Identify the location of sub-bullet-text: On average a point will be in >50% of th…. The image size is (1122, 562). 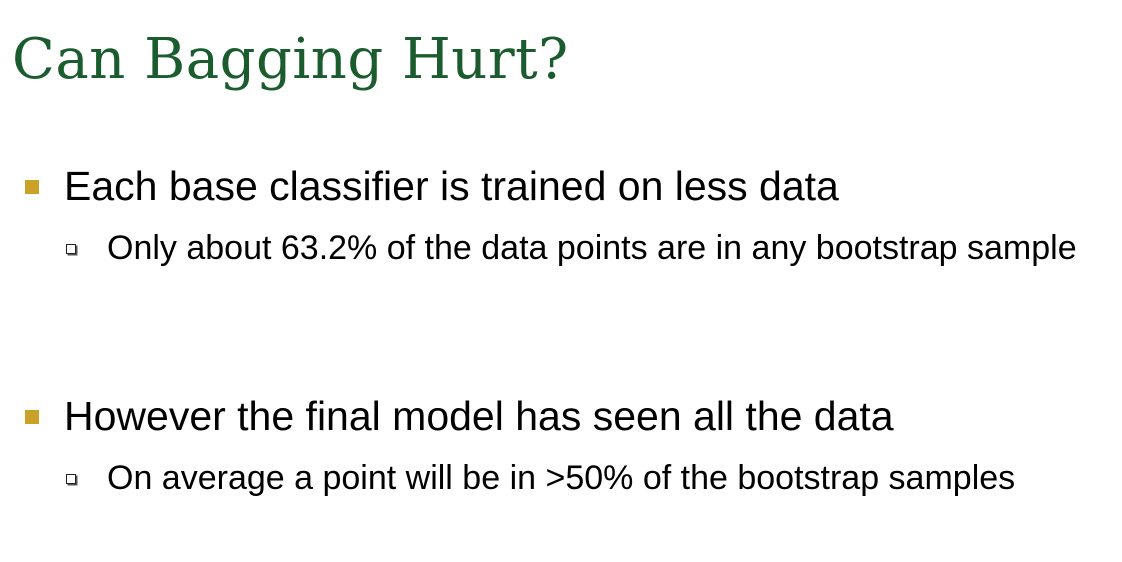
(561, 478).